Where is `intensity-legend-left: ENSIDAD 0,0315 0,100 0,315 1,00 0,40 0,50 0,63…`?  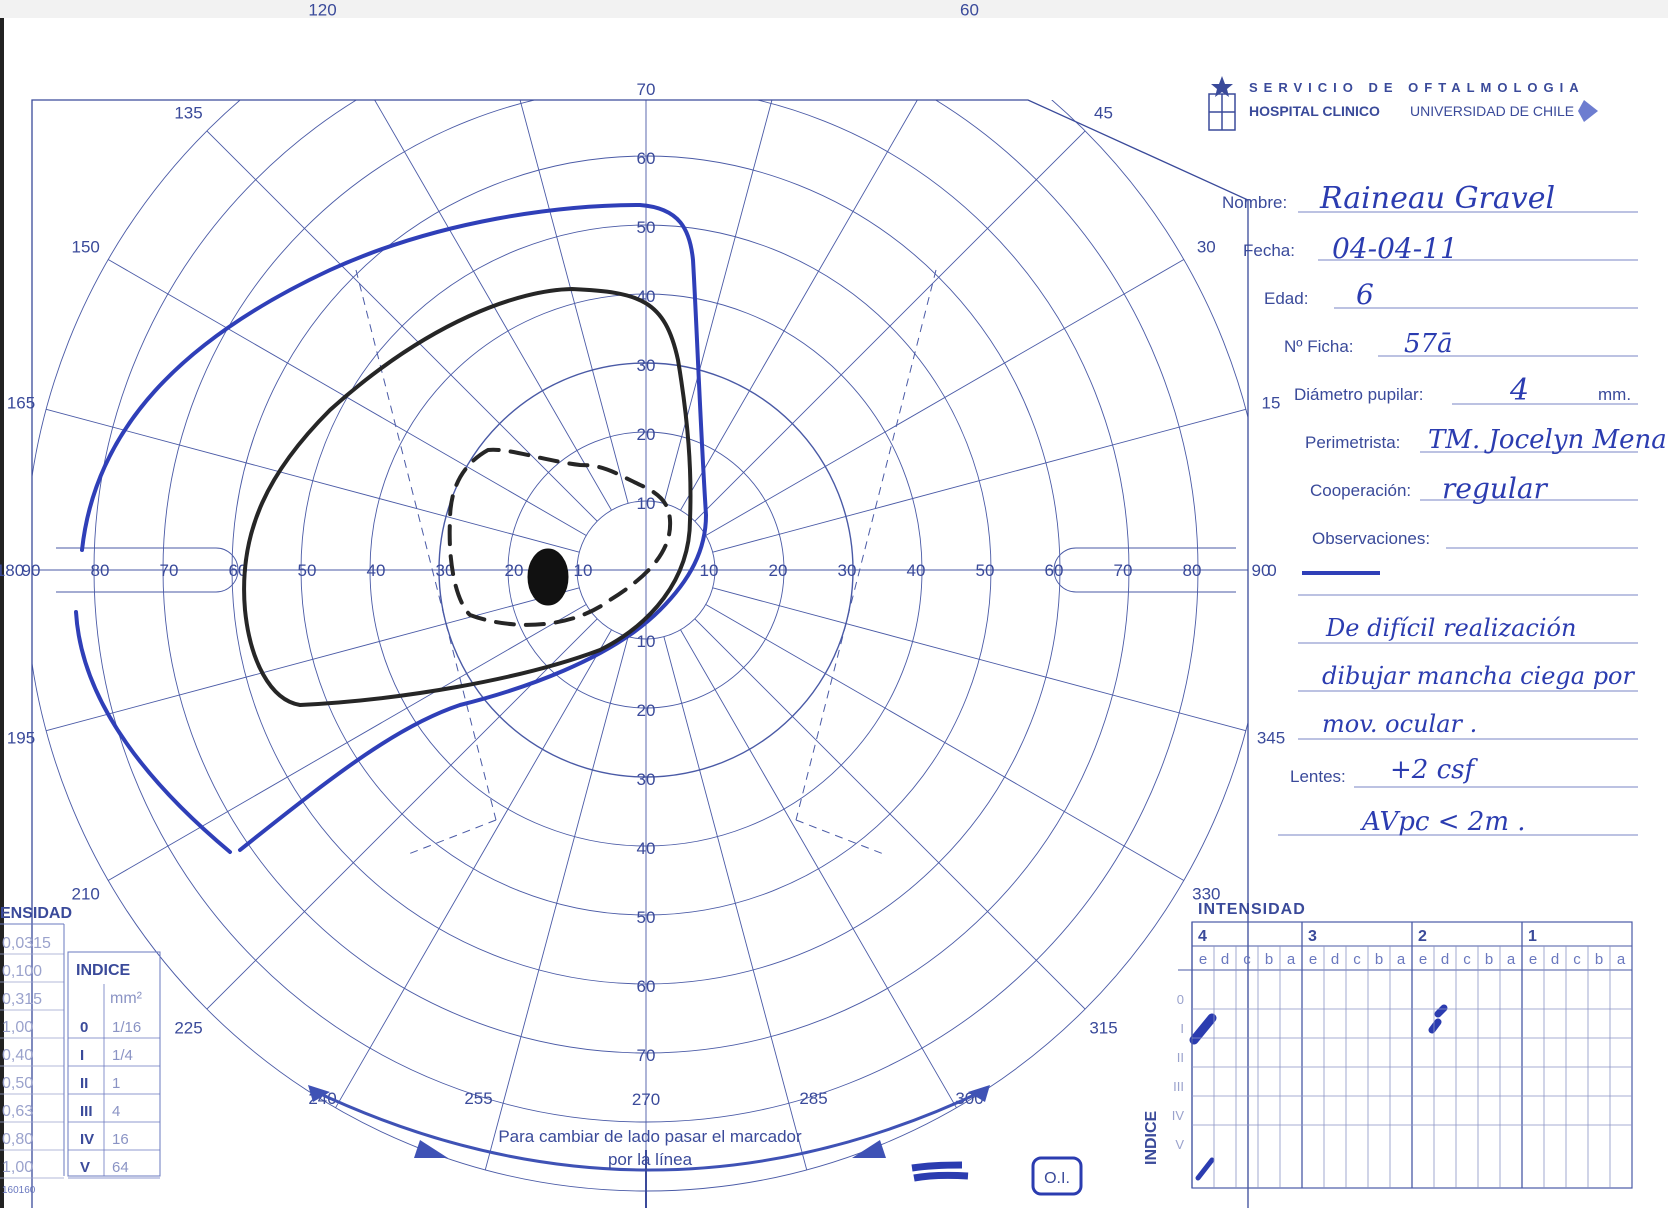
intensity-legend-left: ENSIDAD 0,0315 0,100 0,315 1,00 0,40 0,50 0,63… is located at coordinates (80, 1050).